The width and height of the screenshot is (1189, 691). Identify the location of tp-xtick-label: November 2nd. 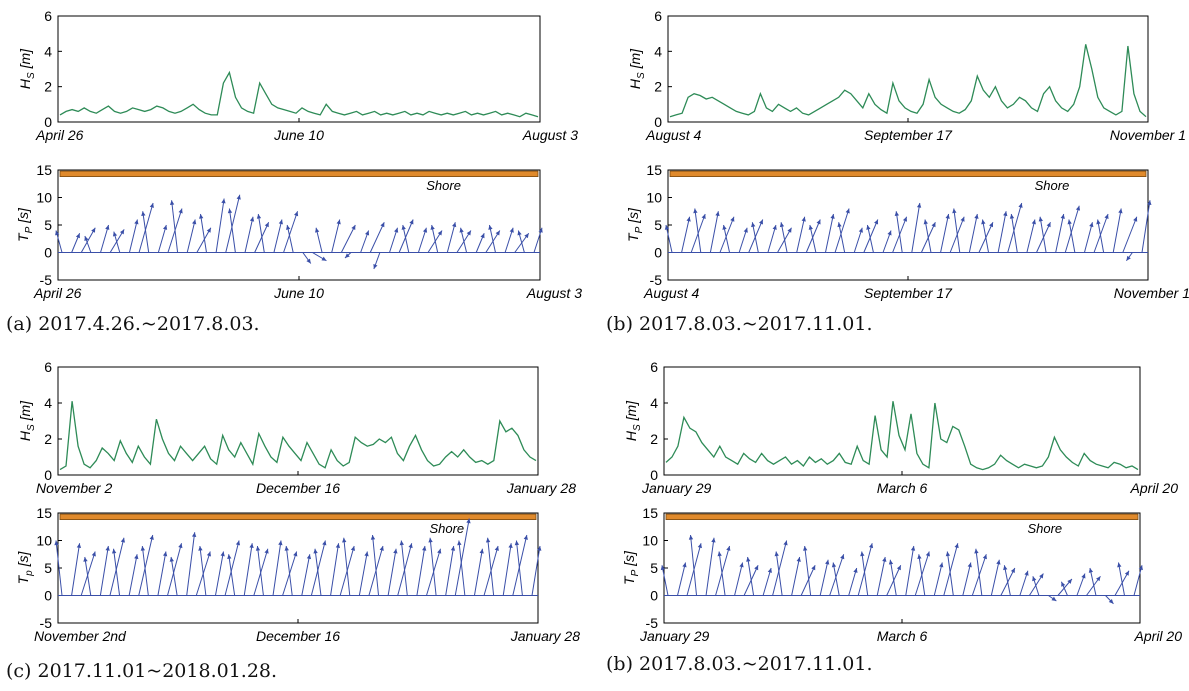
(80, 636).